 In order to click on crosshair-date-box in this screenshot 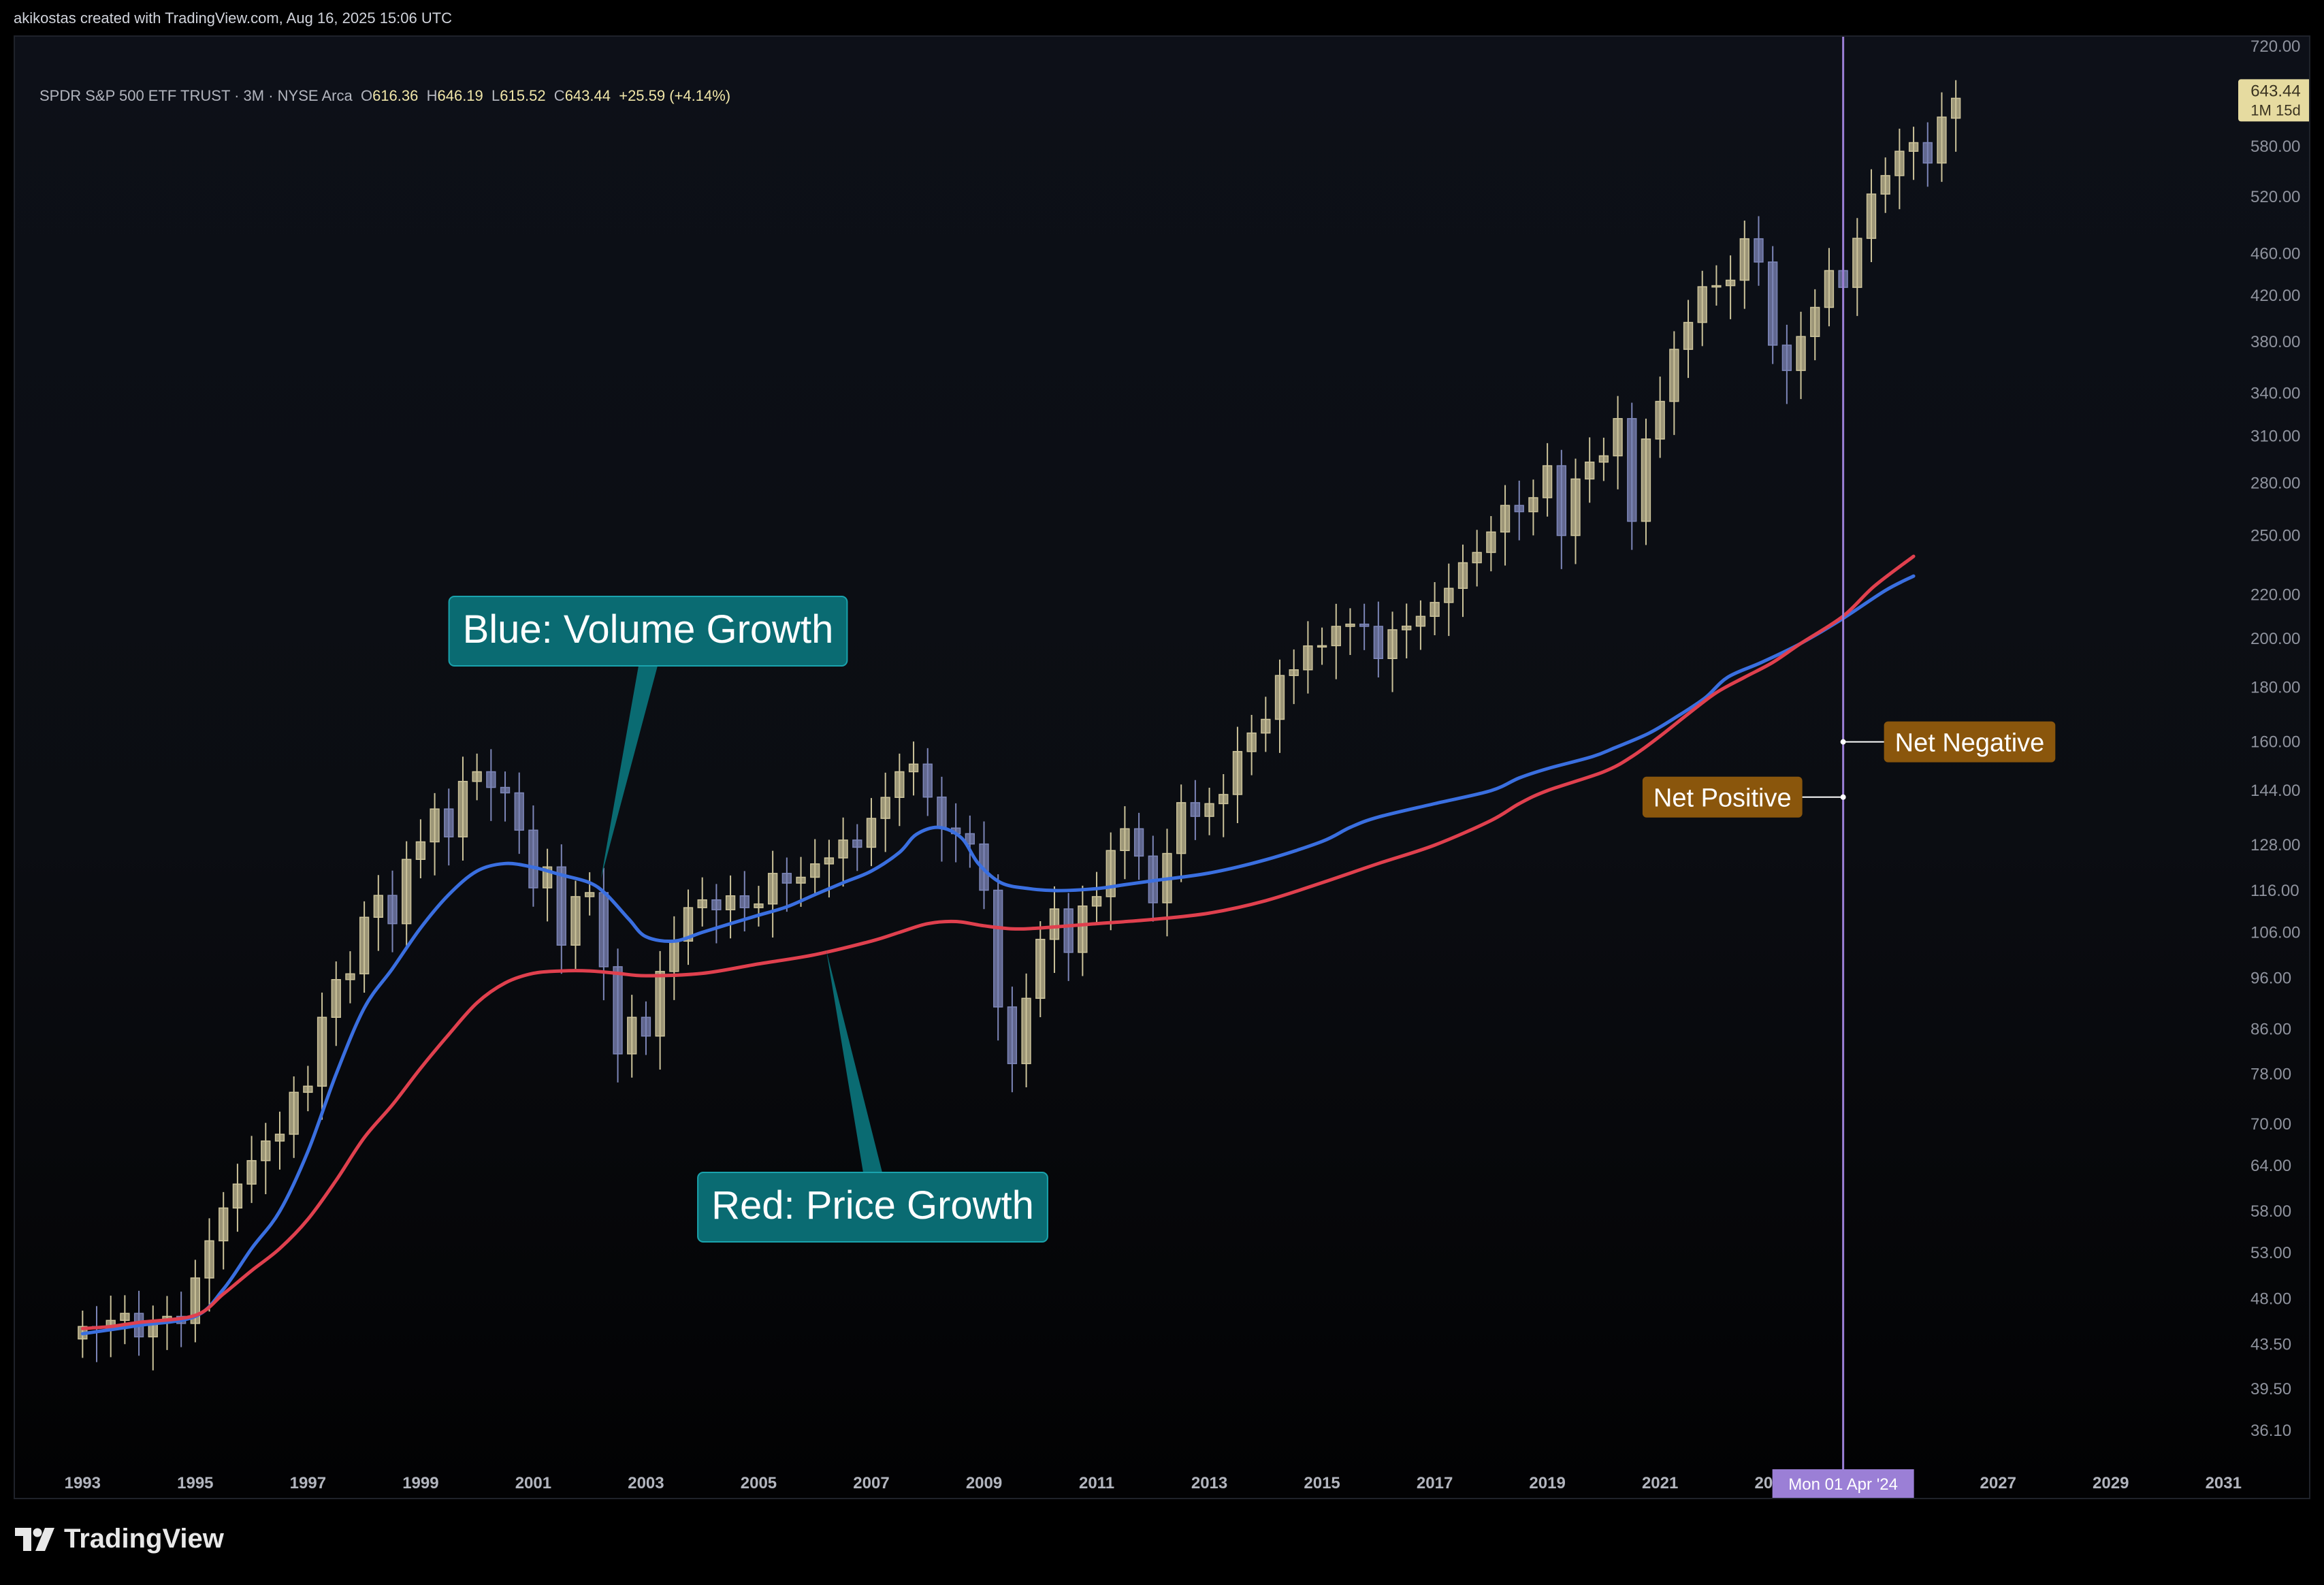, I will do `click(1843, 1484)`.